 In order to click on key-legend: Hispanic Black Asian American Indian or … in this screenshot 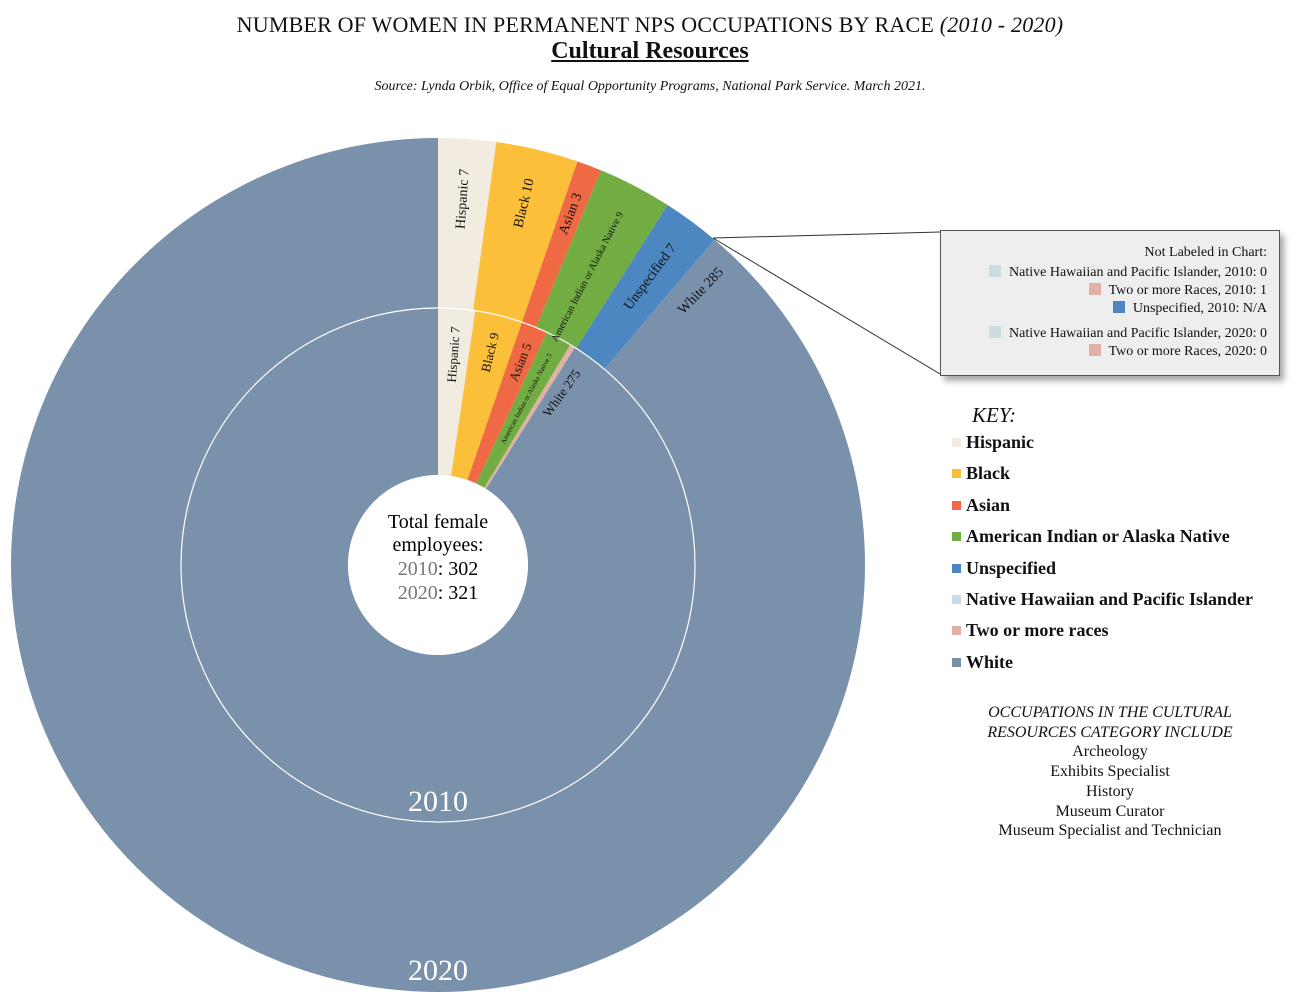, I will do `click(1102, 557)`.